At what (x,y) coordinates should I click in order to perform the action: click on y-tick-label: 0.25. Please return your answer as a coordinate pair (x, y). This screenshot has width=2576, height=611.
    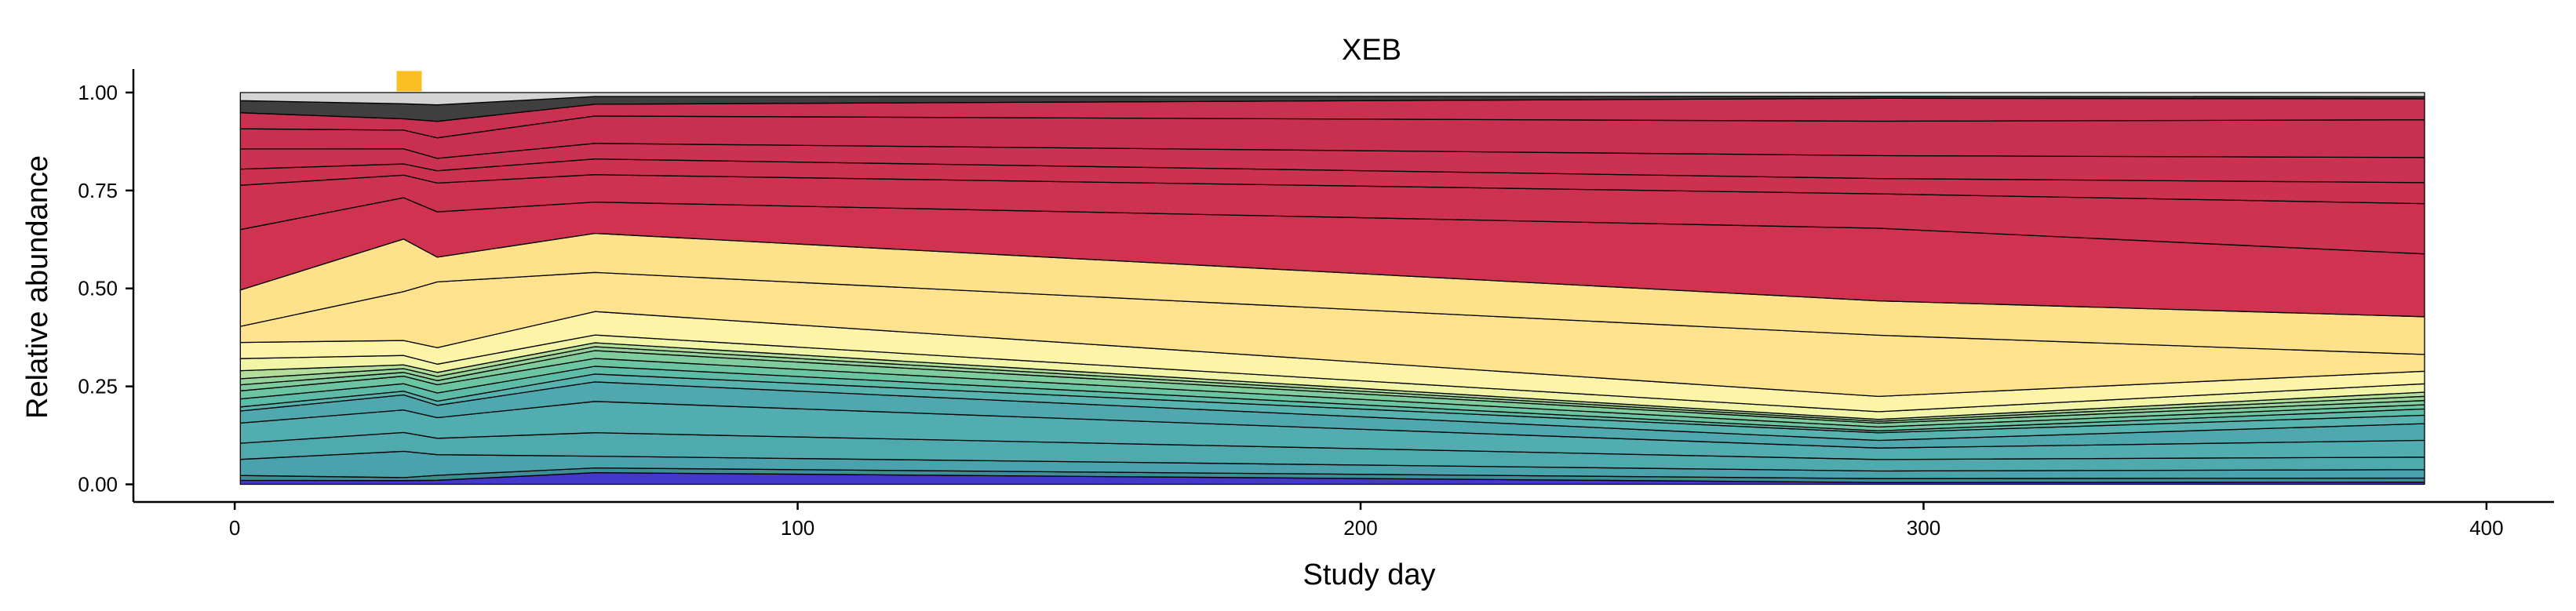
    Looking at the image, I should click on (98, 387).